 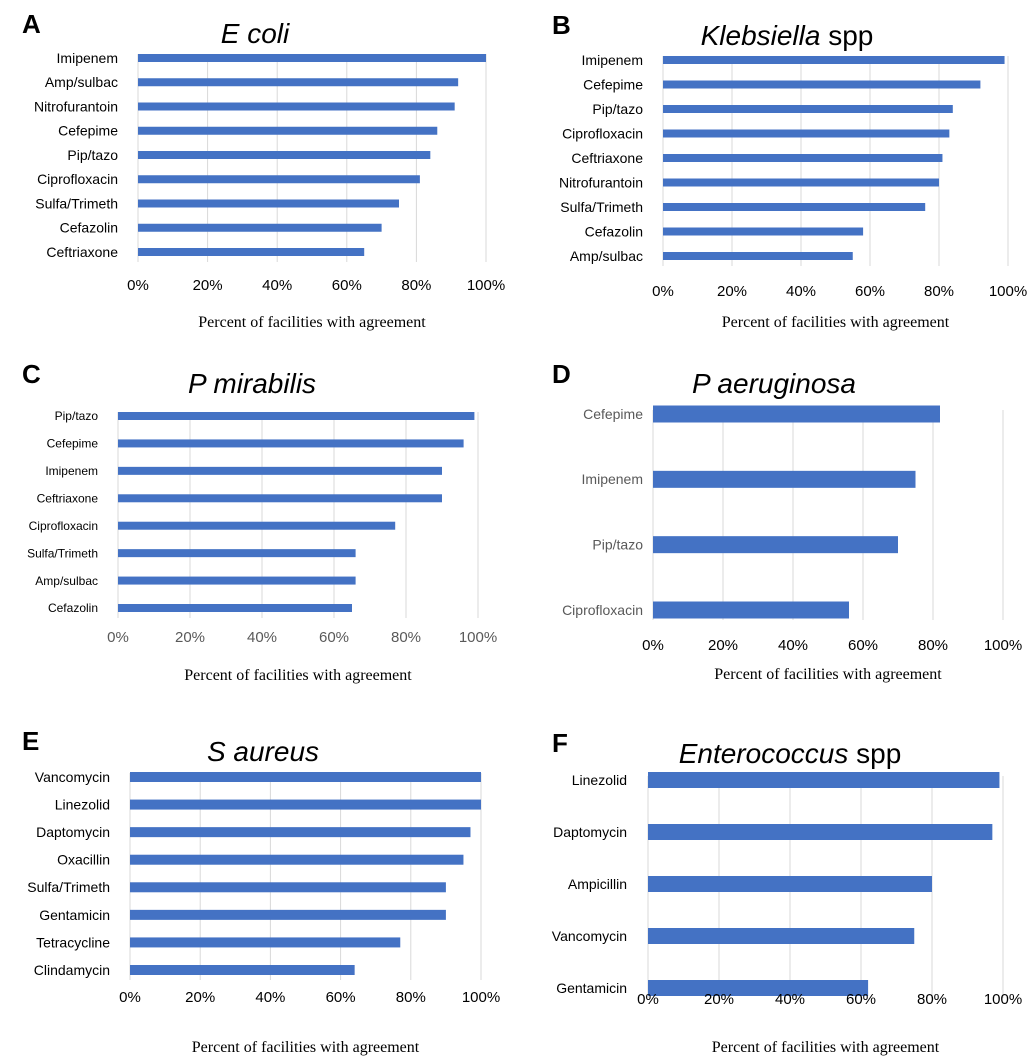 What do you see at coordinates (589, 936) in the screenshot?
I see `panel-f-category-label-vancomycin: Vancomycin` at bounding box center [589, 936].